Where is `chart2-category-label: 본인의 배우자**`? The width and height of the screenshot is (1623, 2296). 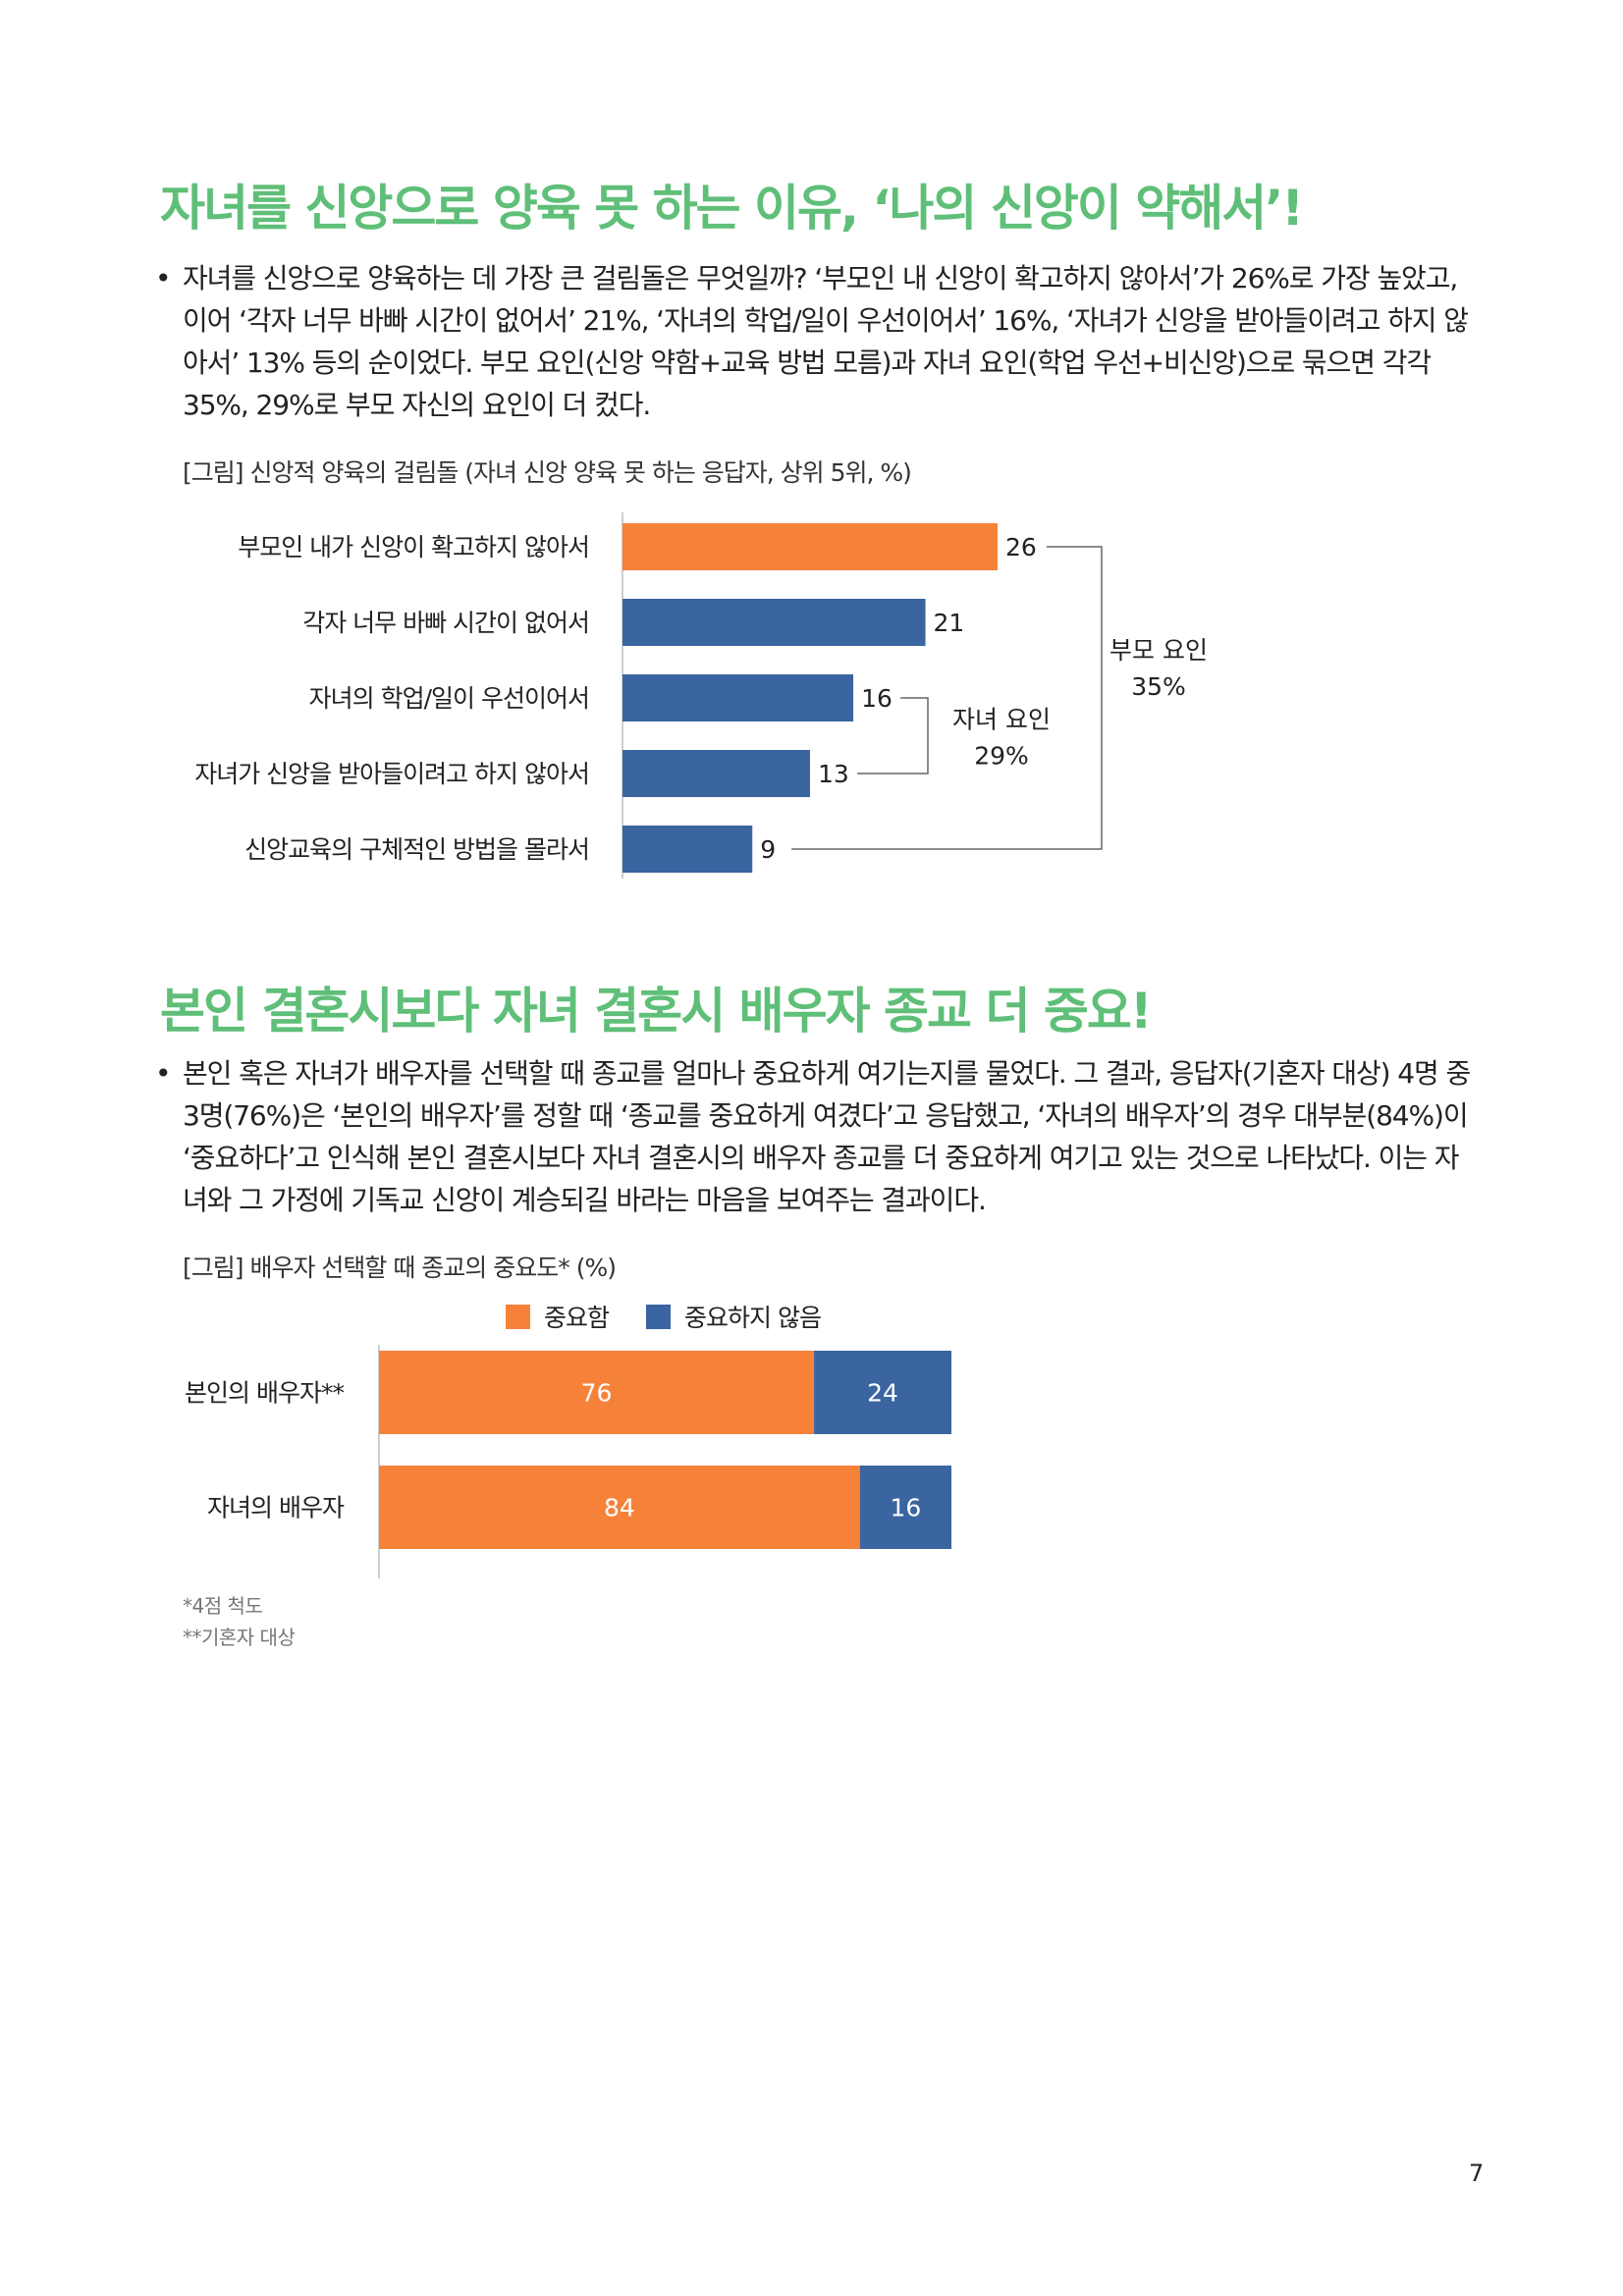
chart2-category-label: 본인의 배우자** is located at coordinates (264, 1393).